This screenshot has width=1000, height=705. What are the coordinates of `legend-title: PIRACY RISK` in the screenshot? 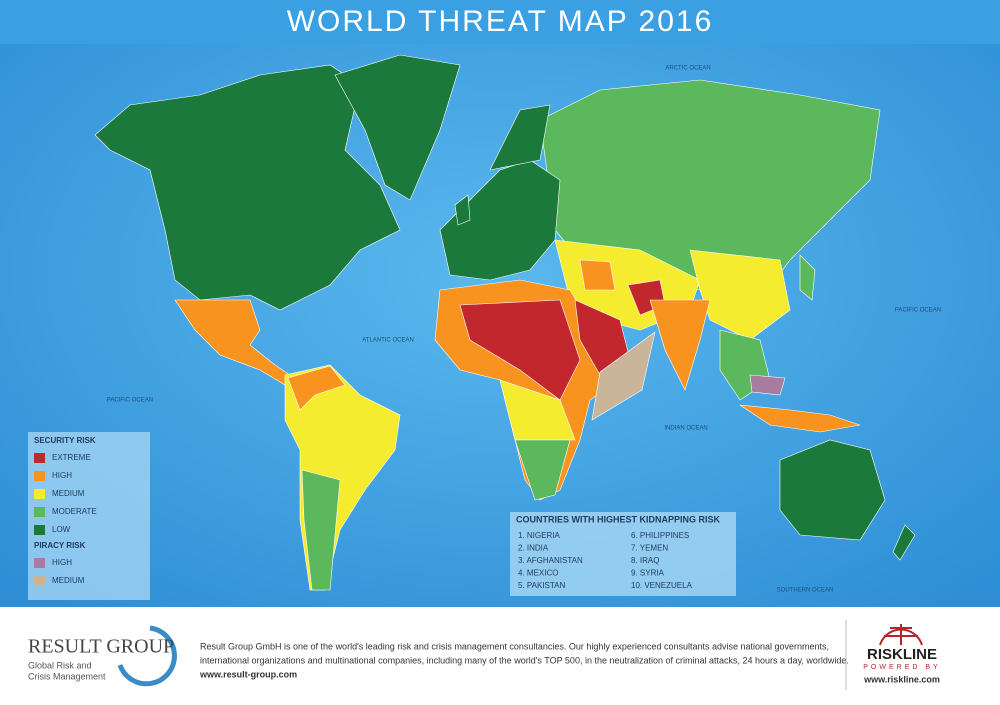 It's located at (60, 545).